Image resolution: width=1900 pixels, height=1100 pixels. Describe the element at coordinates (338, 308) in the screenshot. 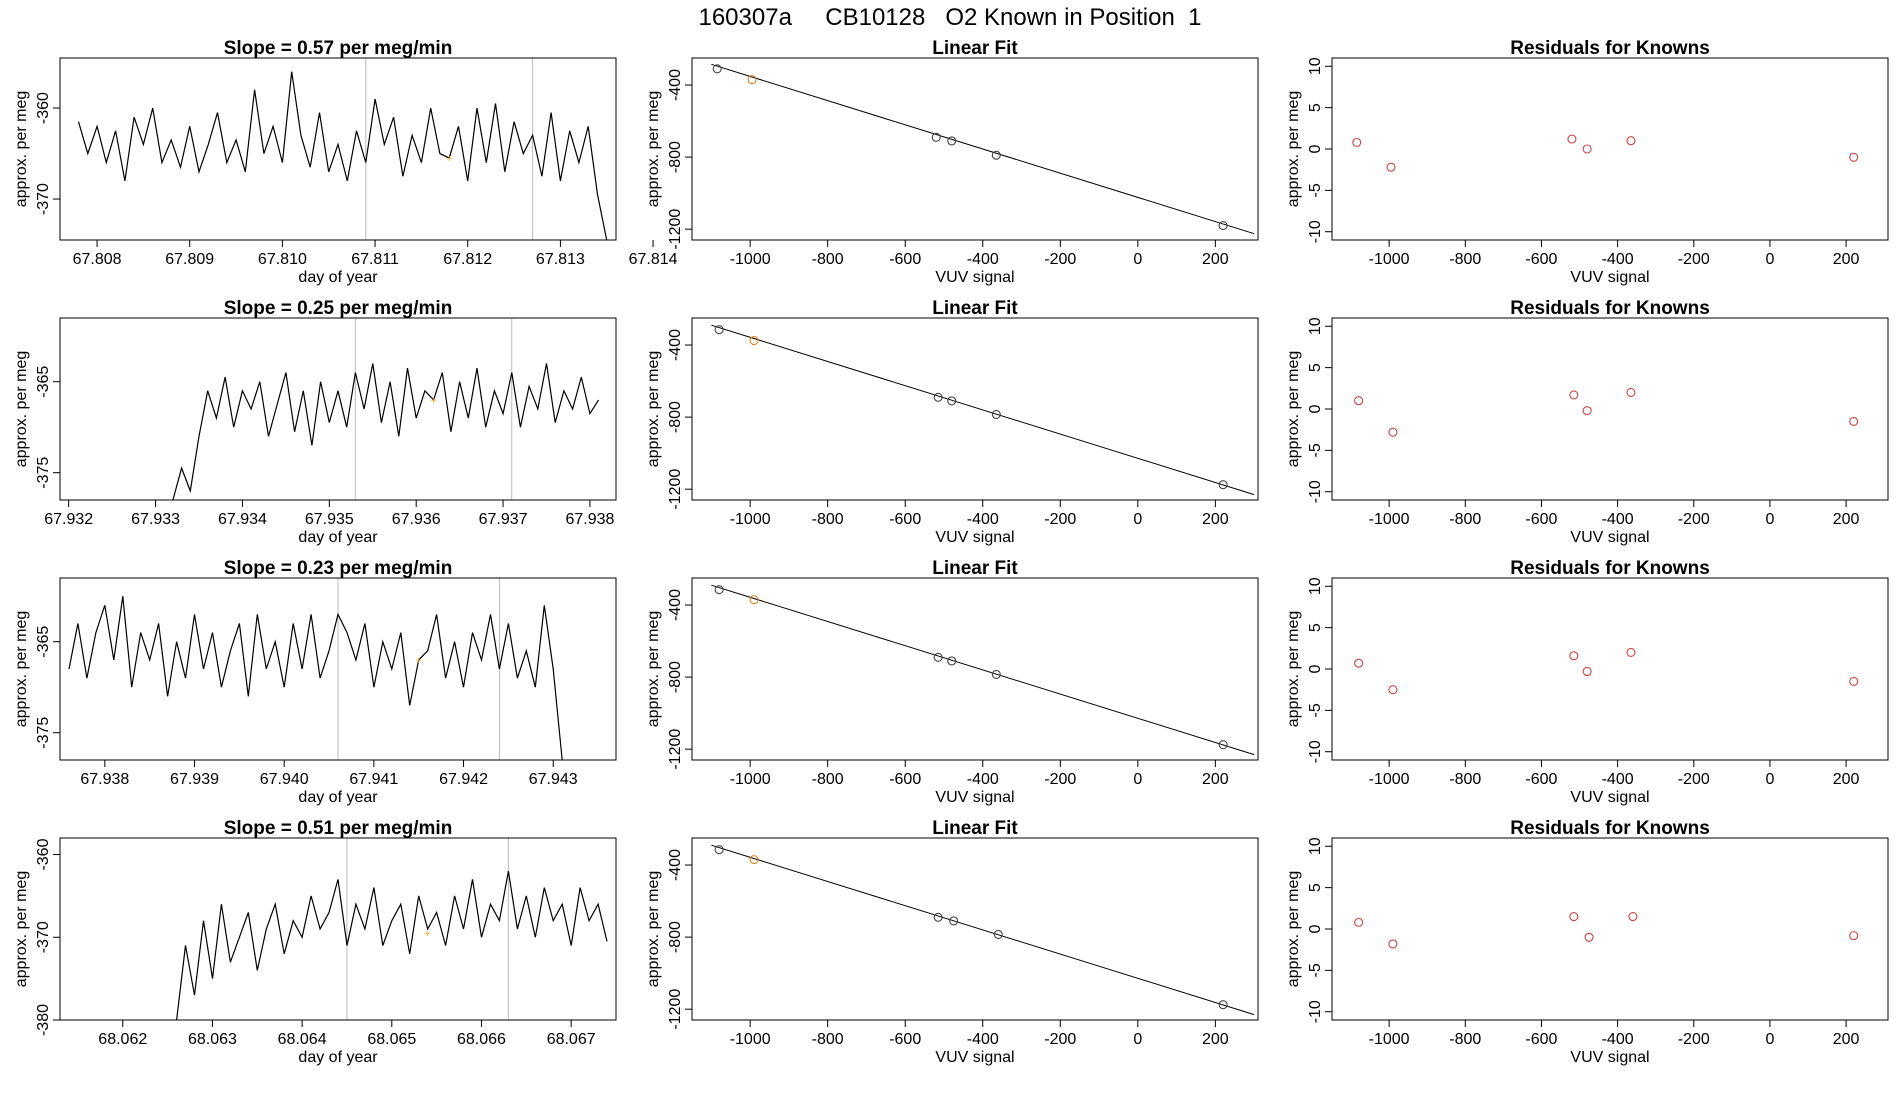

I see `panel-title: Slope = 0.25 per meg/min` at that location.